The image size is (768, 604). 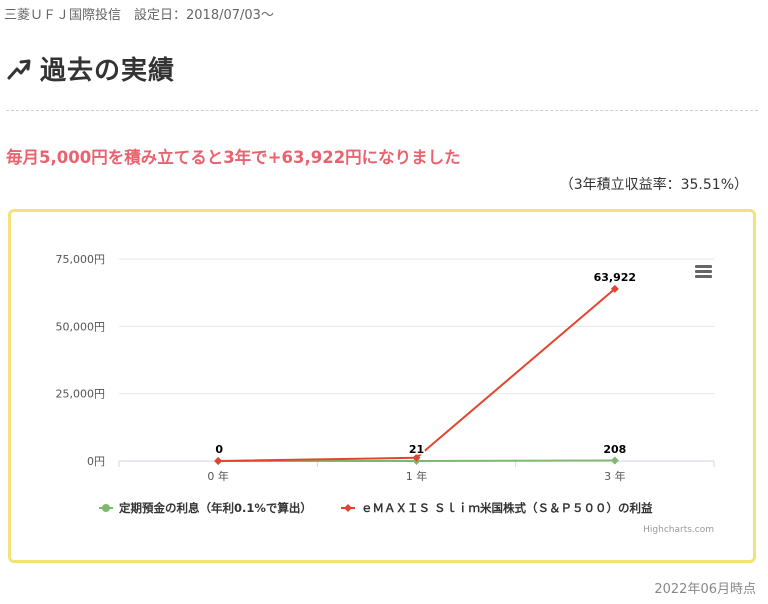 What do you see at coordinates (614, 449) in the screenshot?
I see `data-label: 208` at bounding box center [614, 449].